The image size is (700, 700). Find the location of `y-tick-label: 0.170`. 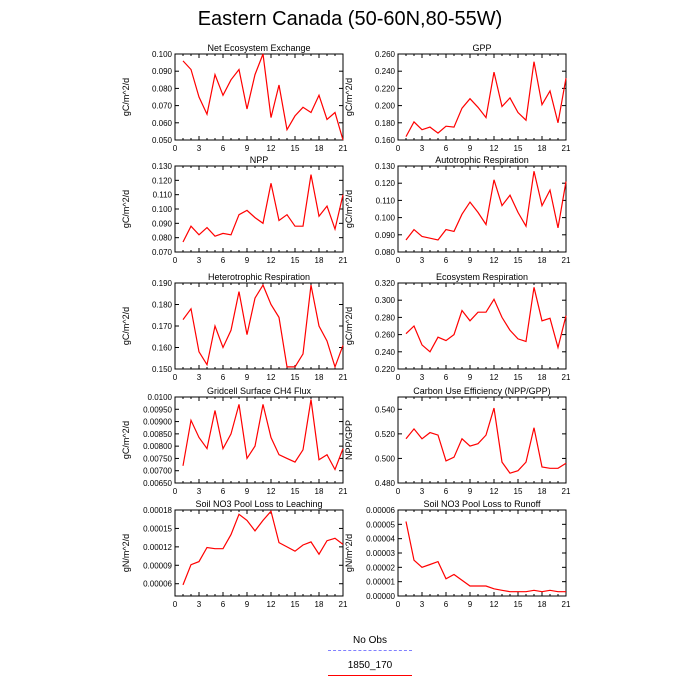

y-tick-label: 0.170 is located at coordinates (162, 326).